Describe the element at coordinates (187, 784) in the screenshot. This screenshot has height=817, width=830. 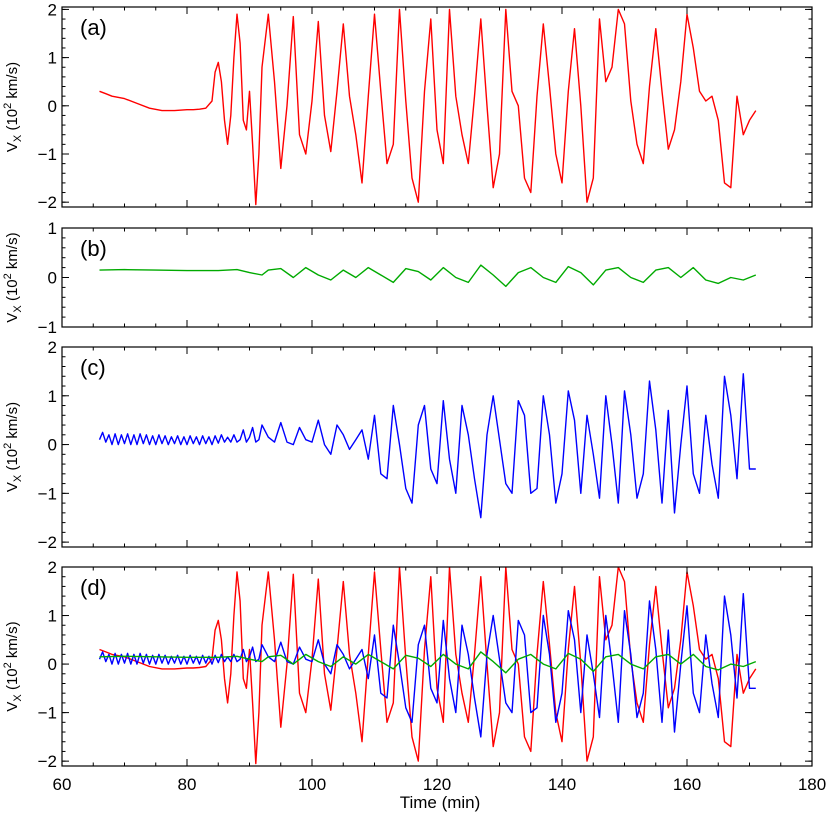
I see `x-tick-label: 80` at that location.